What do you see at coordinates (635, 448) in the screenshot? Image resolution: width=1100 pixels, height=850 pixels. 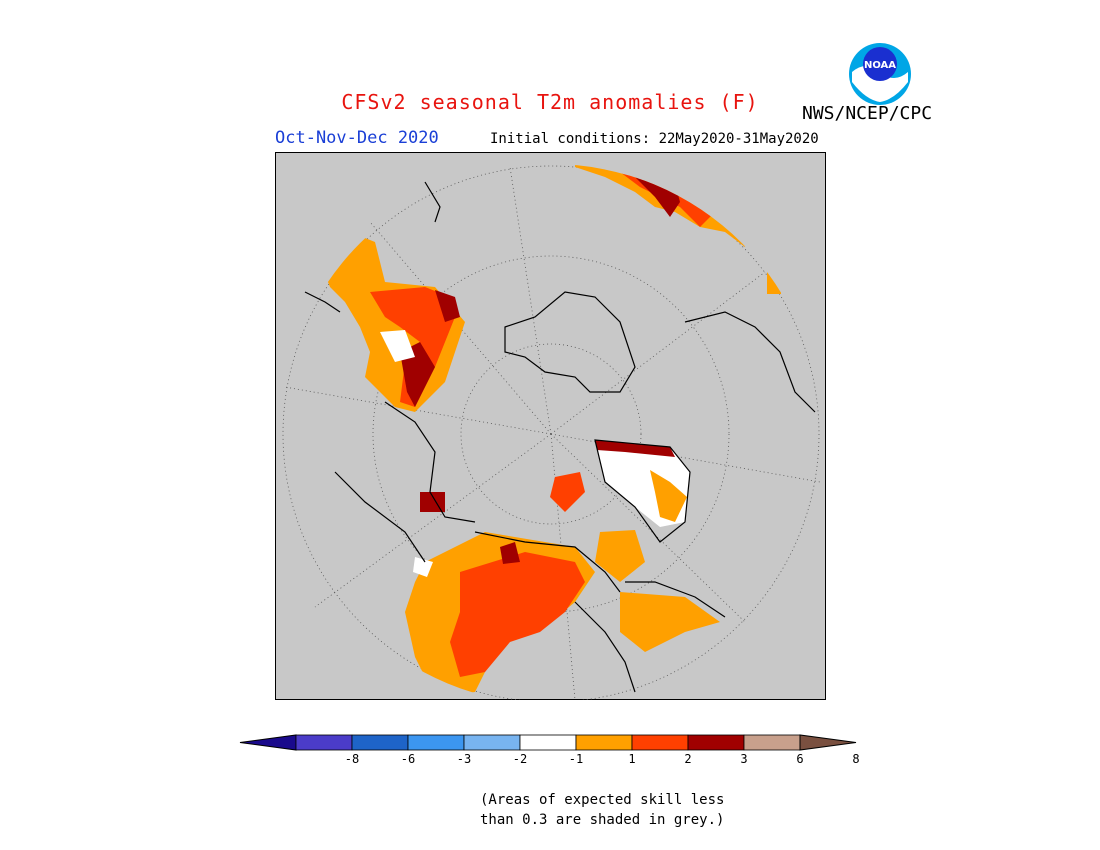 I see `anomaly-greenland-darkred` at bounding box center [635, 448].